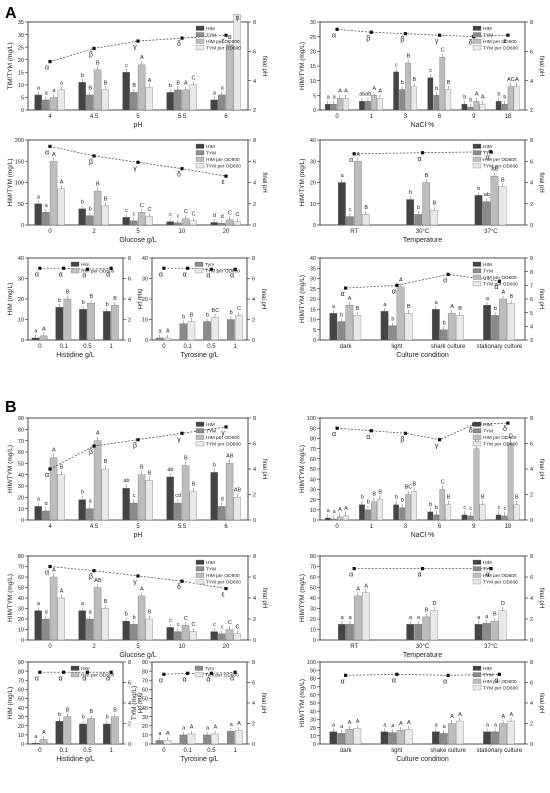 The height and width of the screenshot is (793, 550). What do you see at coordinates (75, 759) in the screenshot?
I see `x-axis-label: Histidine g/L` at bounding box center [75, 759].